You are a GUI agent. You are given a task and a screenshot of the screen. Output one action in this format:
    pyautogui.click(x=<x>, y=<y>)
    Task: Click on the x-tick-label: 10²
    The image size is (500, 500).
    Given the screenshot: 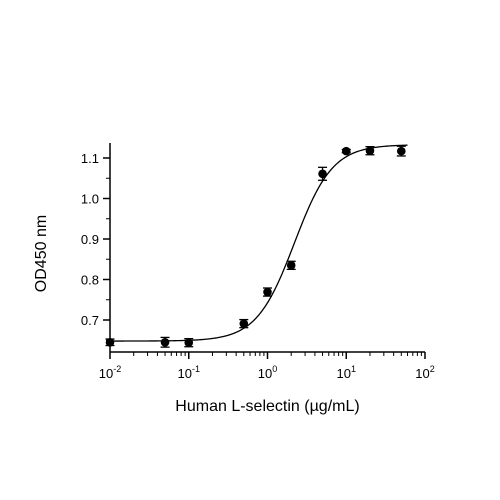 What is the action you would take?
    pyautogui.click(x=424, y=372)
    